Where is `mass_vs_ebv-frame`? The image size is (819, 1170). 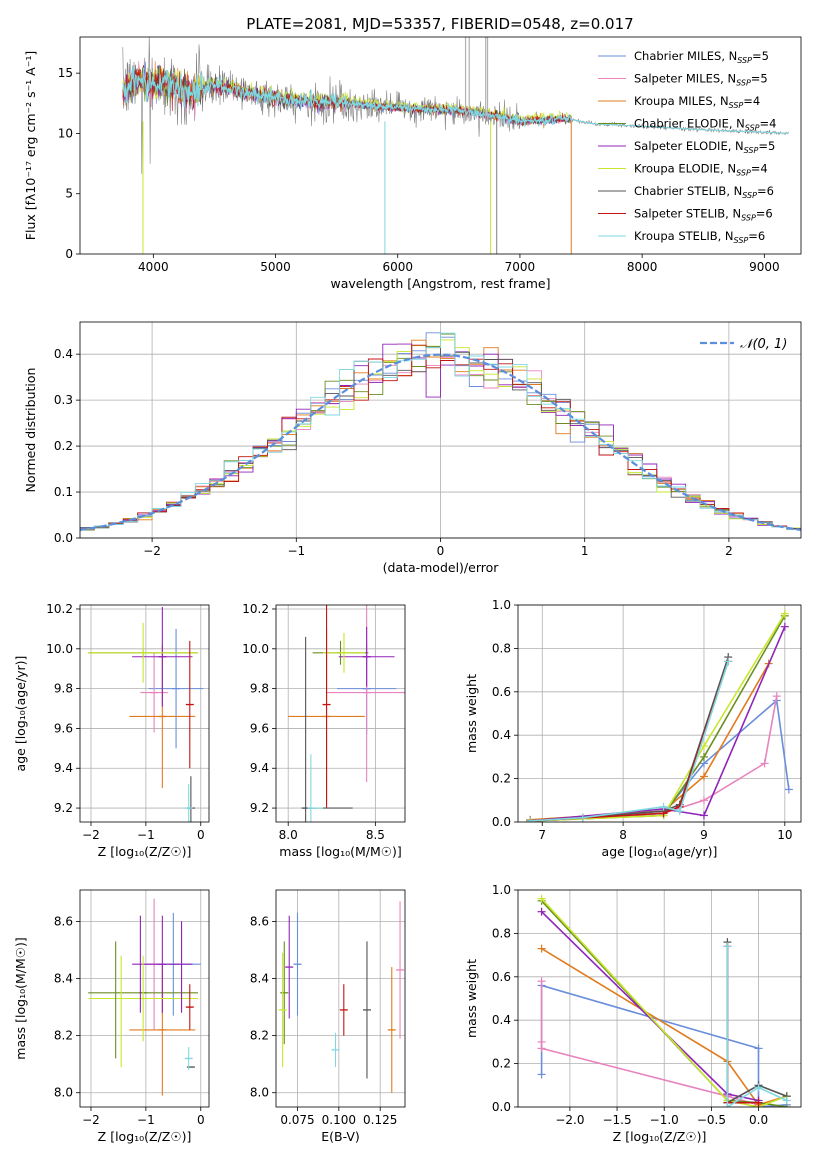 mass_vs_ebv-frame is located at coordinates (340, 998).